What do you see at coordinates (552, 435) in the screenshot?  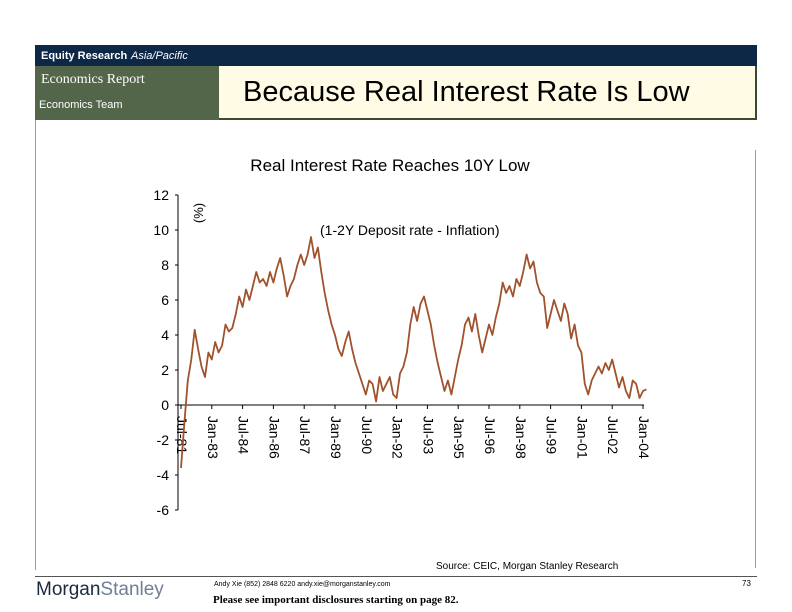 I see `x-tick-label: Jul-99` at bounding box center [552, 435].